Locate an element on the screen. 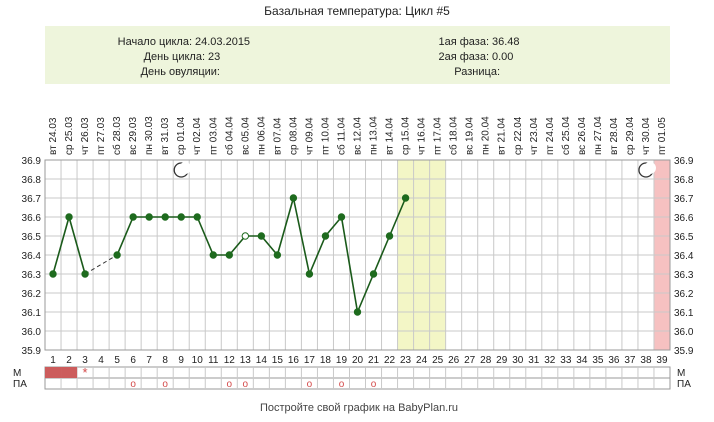 The height and width of the screenshot is (422, 714). y-tick-label-right: 36.8 is located at coordinates (684, 180).